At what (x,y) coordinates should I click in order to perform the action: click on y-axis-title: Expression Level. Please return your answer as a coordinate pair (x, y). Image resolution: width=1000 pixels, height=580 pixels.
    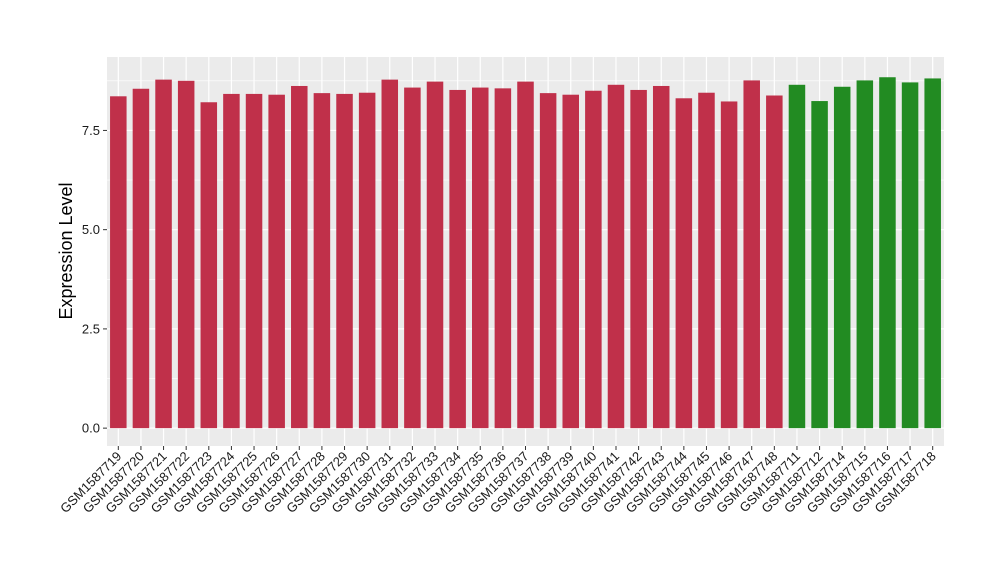
    Looking at the image, I should click on (66, 250).